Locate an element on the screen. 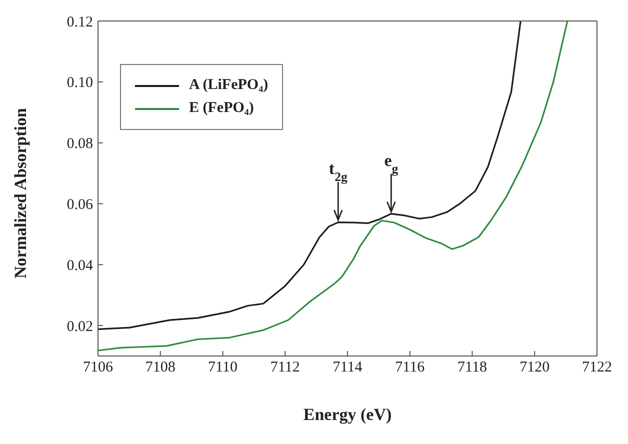  y-tick-label: 0.10 is located at coordinates (79, 83).